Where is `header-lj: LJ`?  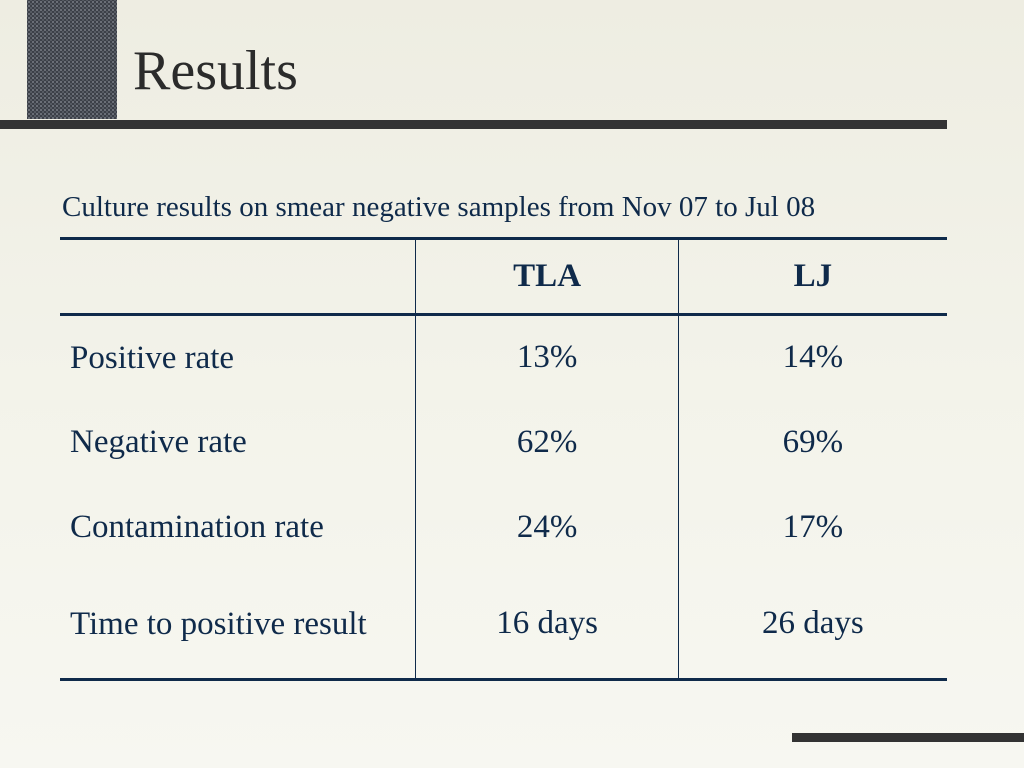
header-lj: LJ is located at coordinates (812, 276).